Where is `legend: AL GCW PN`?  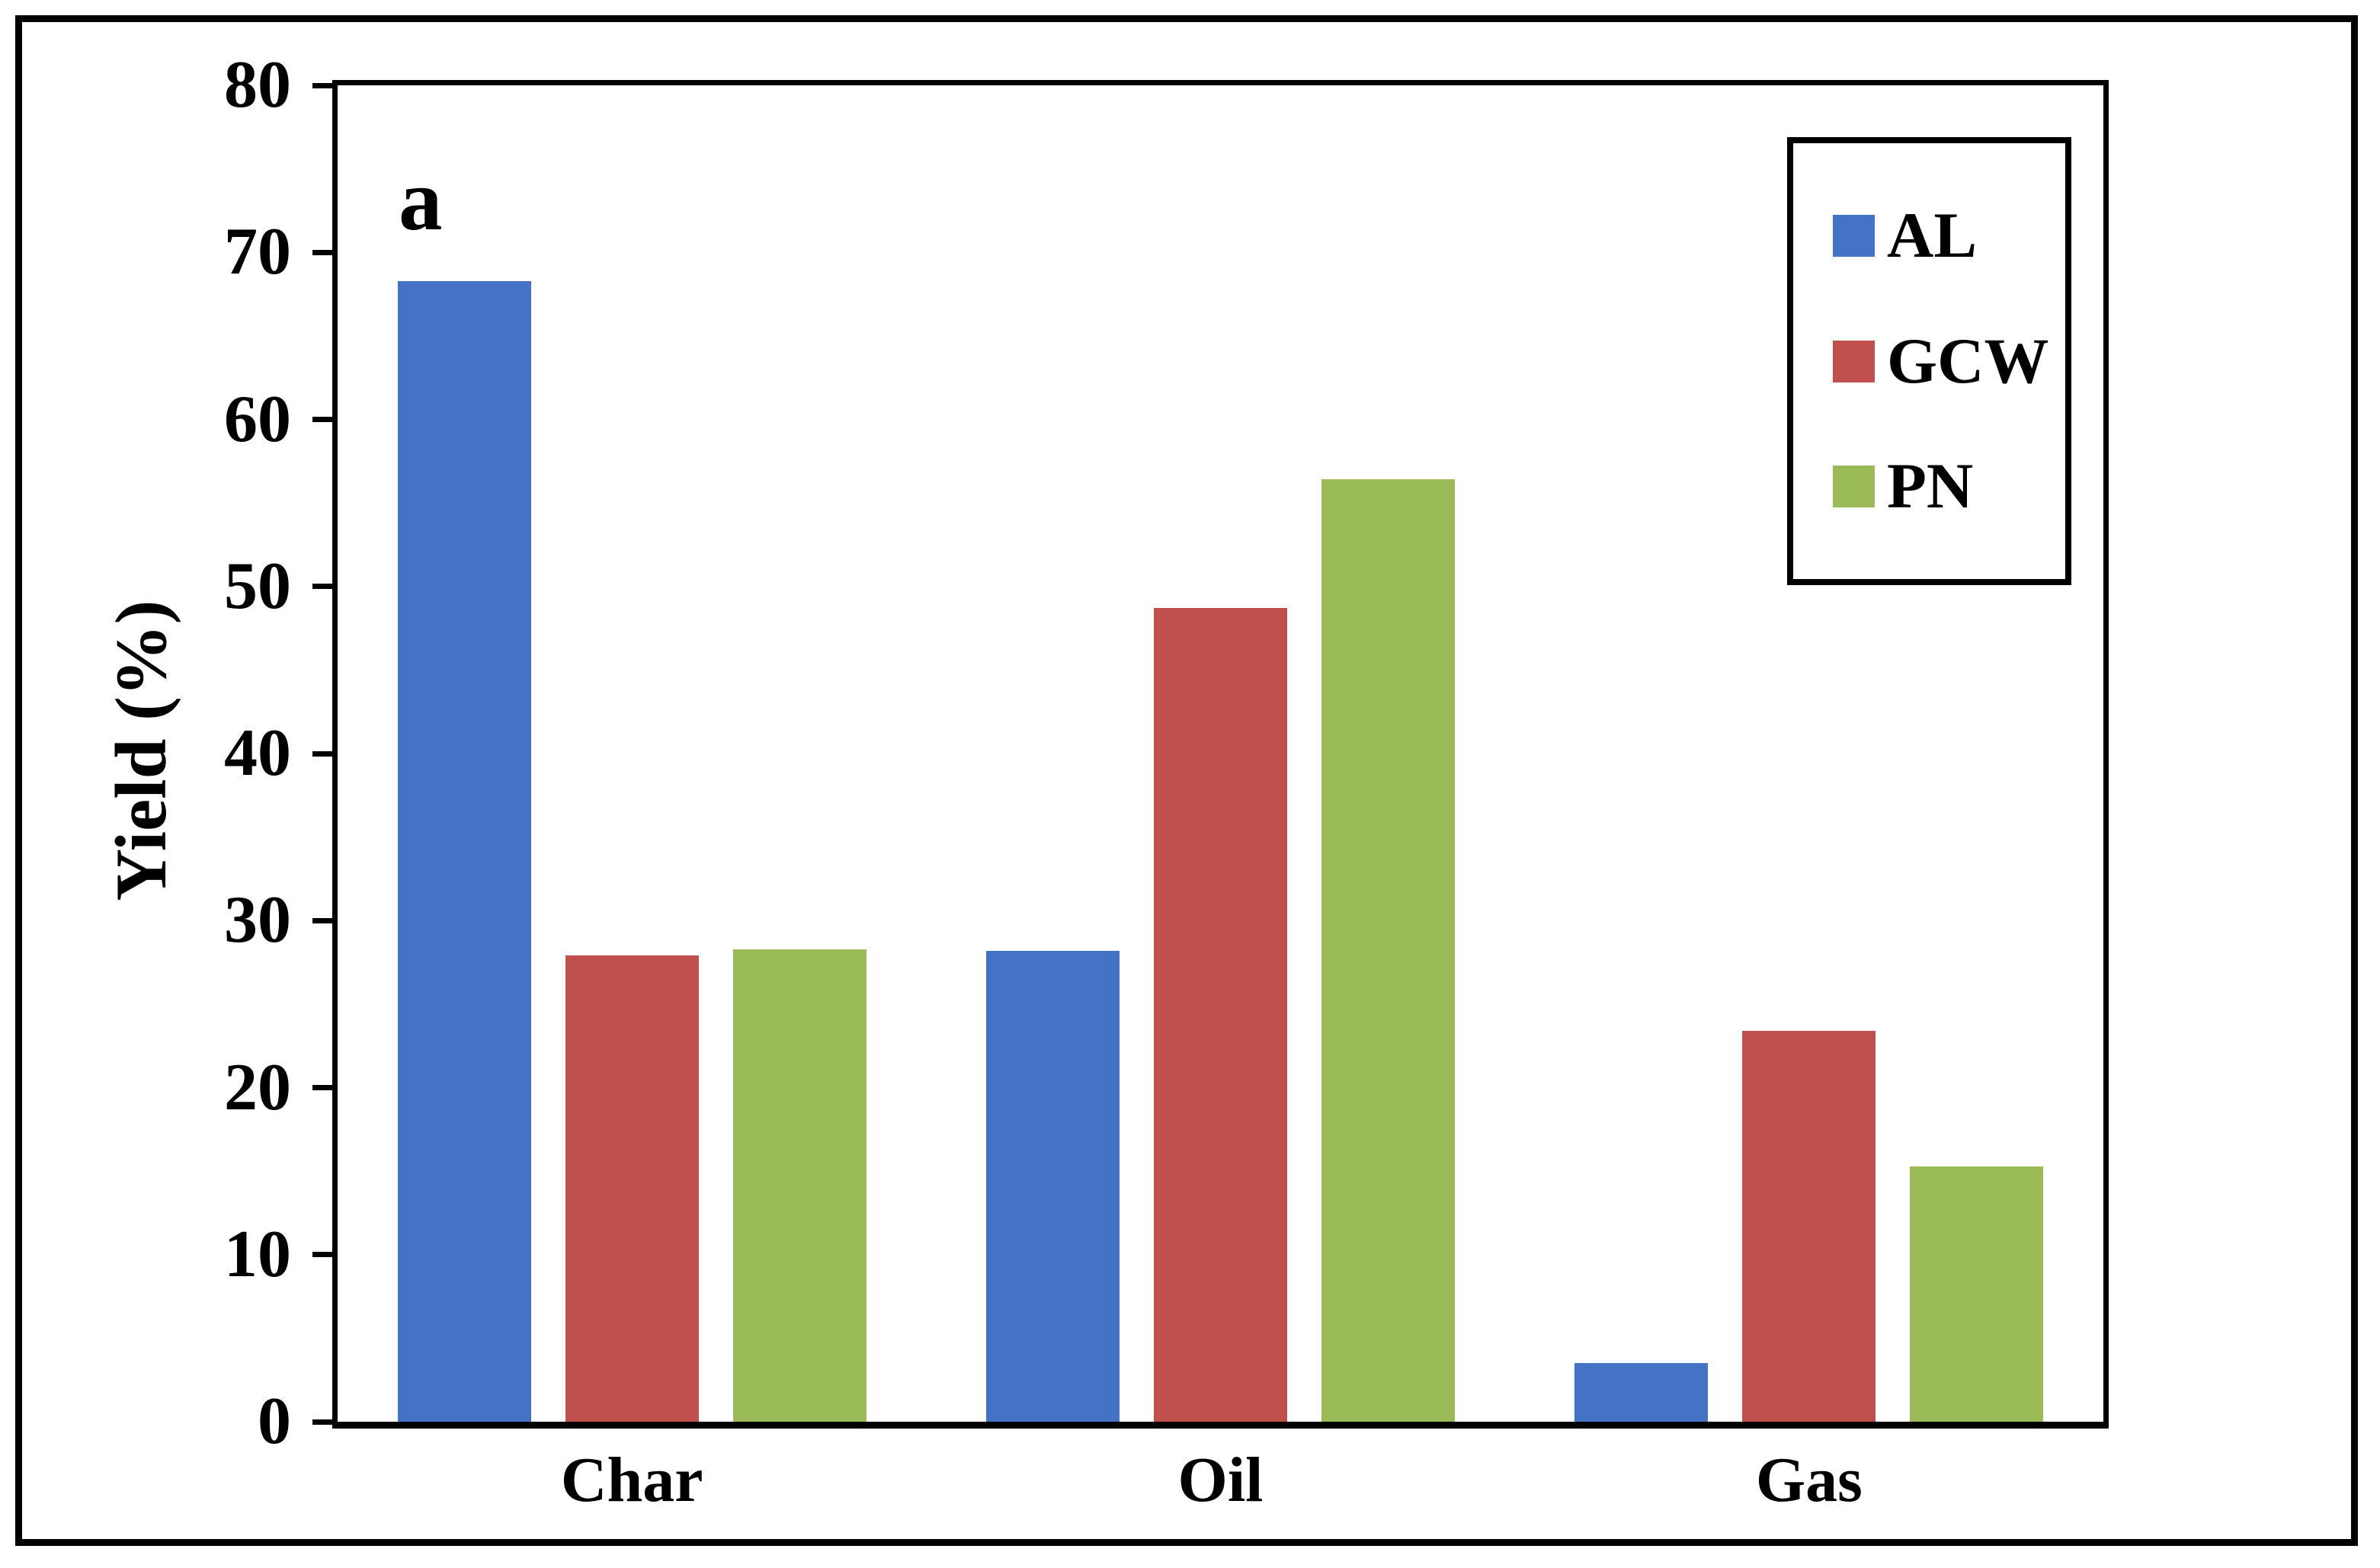 legend: AL GCW PN is located at coordinates (1929, 361).